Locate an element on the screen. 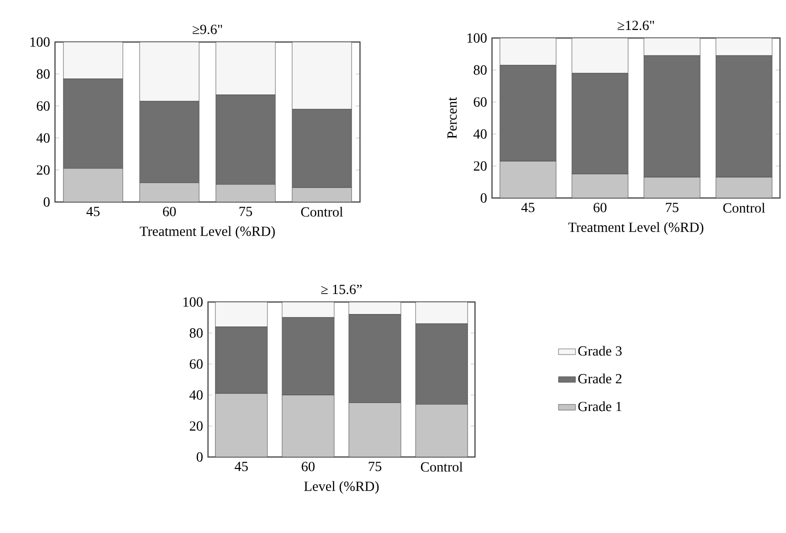 The height and width of the screenshot is (533, 786). y-axis-title: Percent is located at coordinates (452, 117).